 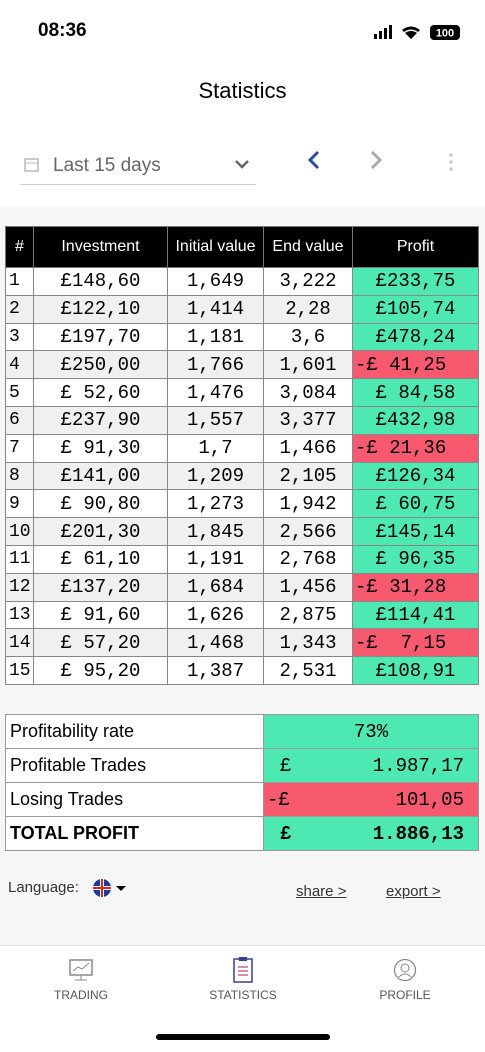 What do you see at coordinates (215, 476) in the screenshot?
I see `table-cell: 1,209` at bounding box center [215, 476].